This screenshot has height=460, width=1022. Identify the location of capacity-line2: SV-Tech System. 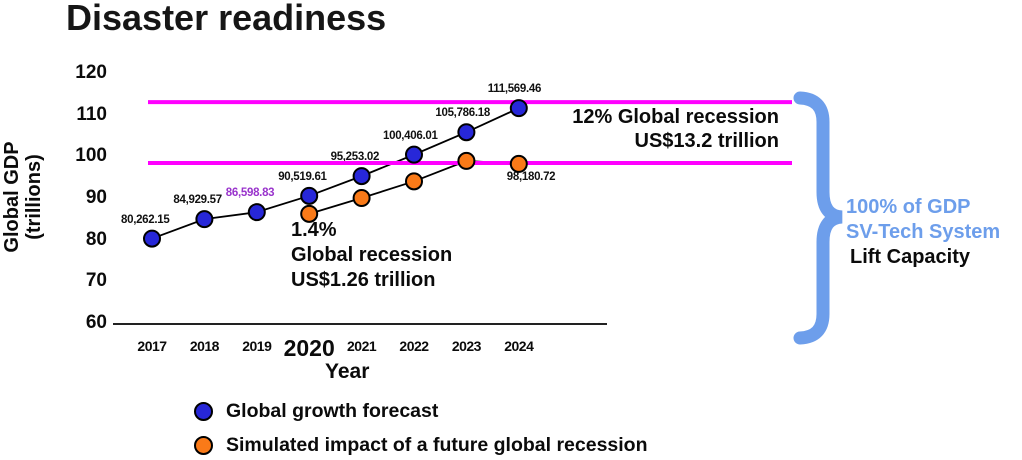
(923, 232).